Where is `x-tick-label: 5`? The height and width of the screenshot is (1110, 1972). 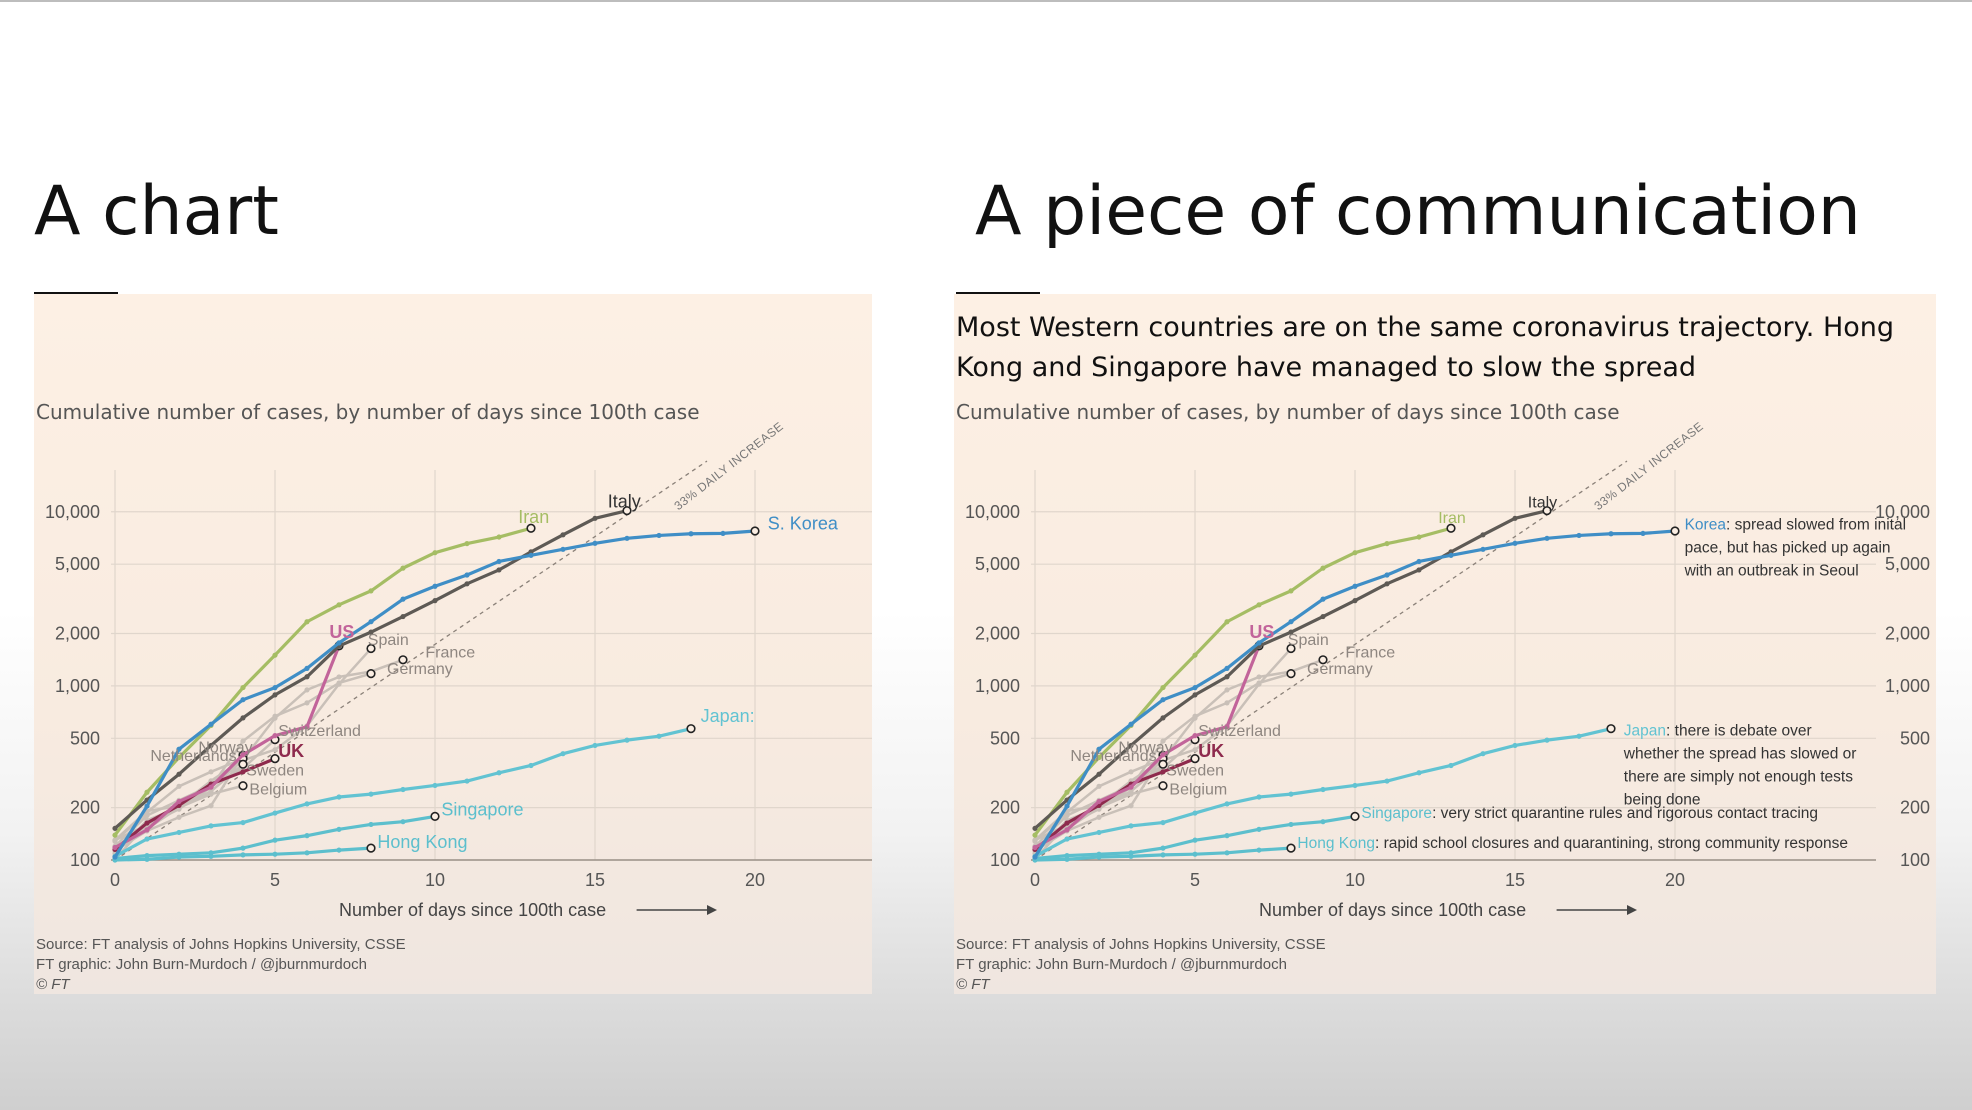 x-tick-label: 5 is located at coordinates (1195, 880).